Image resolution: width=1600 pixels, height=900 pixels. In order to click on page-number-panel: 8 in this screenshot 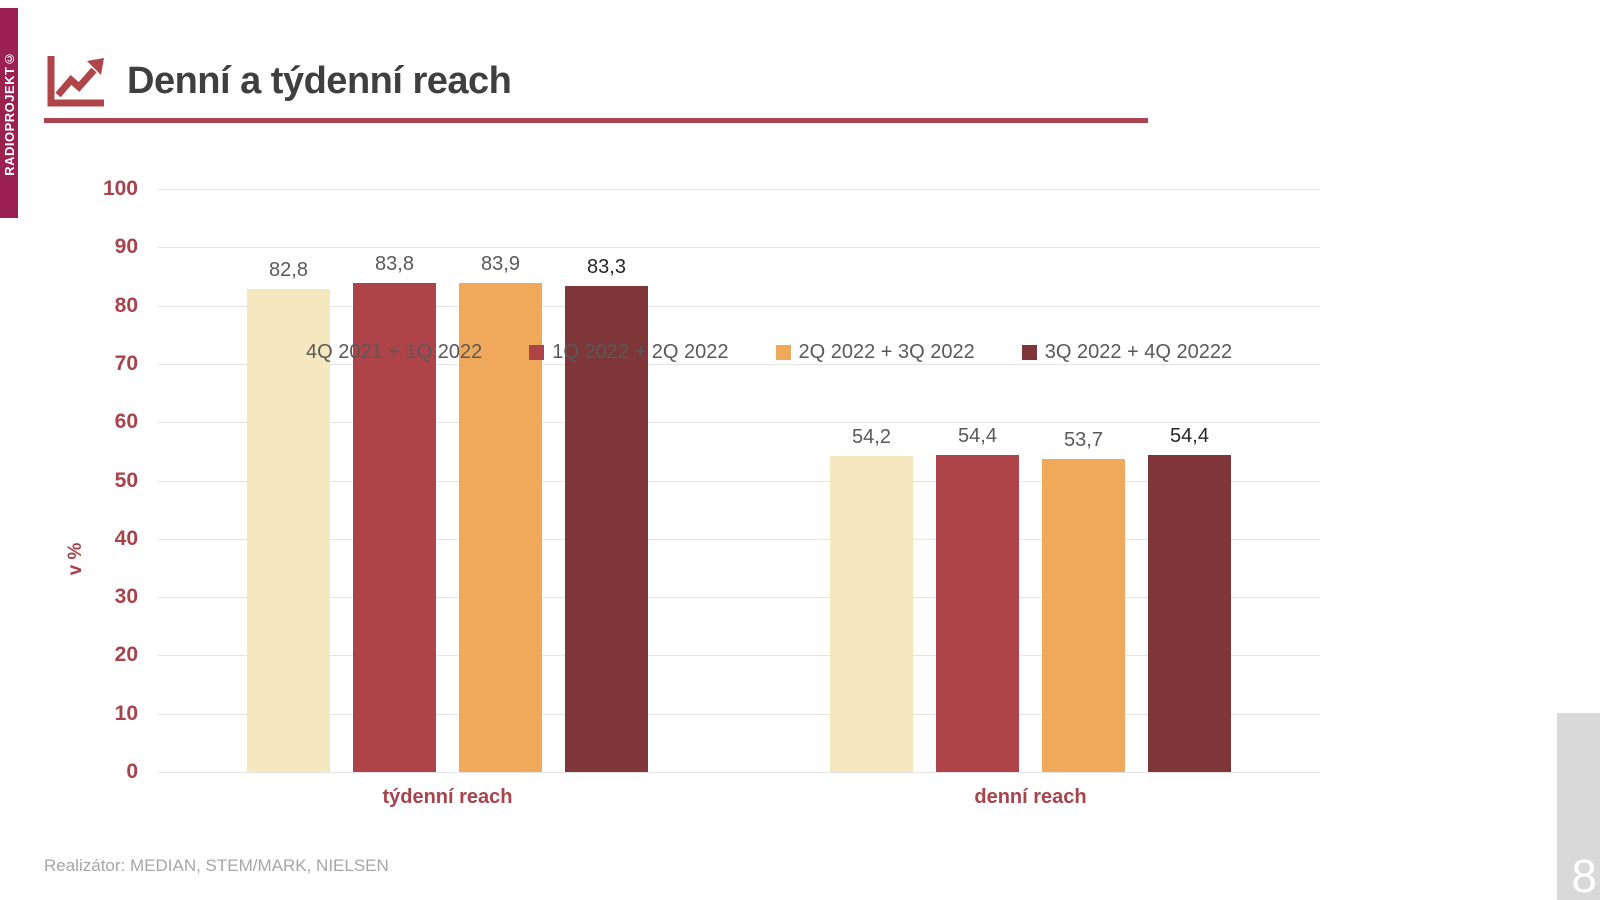, I will do `click(1578, 806)`.